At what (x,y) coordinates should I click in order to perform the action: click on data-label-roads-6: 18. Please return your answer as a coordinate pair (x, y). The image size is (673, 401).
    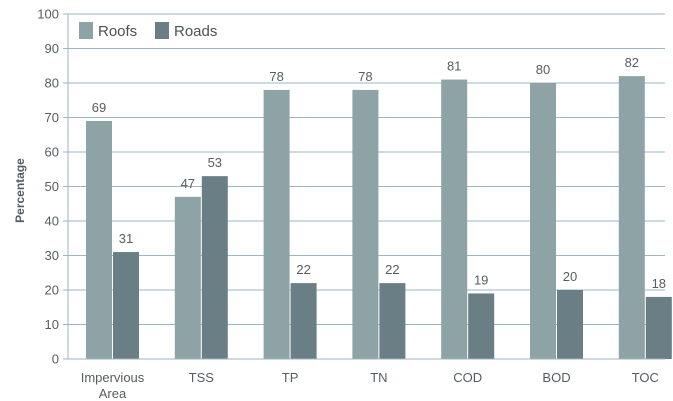
    Looking at the image, I should click on (659, 283).